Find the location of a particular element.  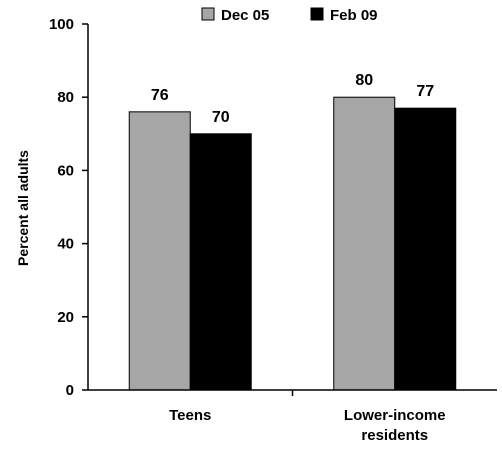

data-label: 76 is located at coordinates (160, 95).